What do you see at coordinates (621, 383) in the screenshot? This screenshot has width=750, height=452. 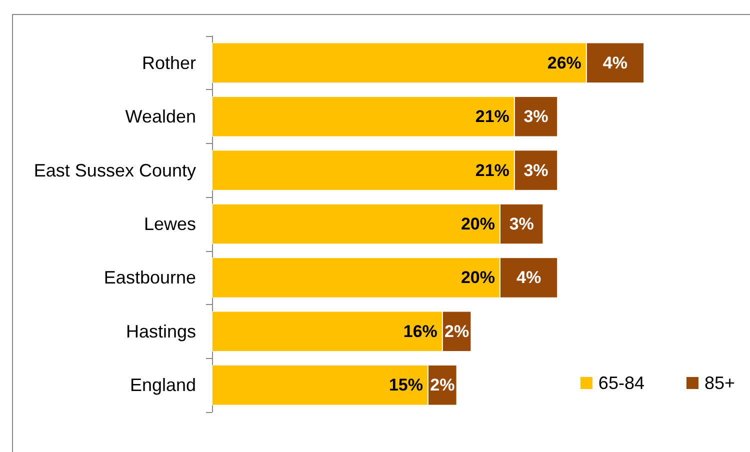 I see `legend-label: 65-84` at bounding box center [621, 383].